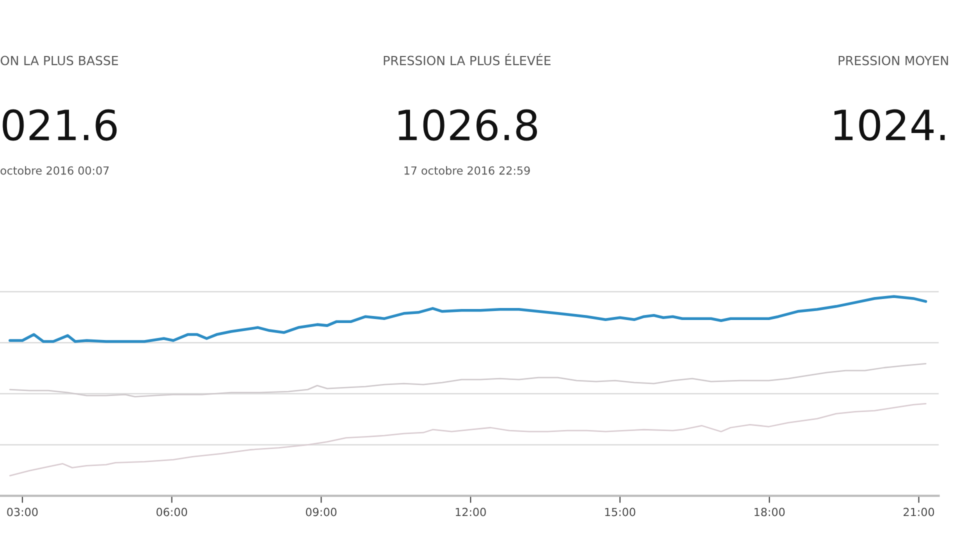  What do you see at coordinates (769, 512) in the screenshot?
I see `x-tick-label: 18:00` at bounding box center [769, 512].